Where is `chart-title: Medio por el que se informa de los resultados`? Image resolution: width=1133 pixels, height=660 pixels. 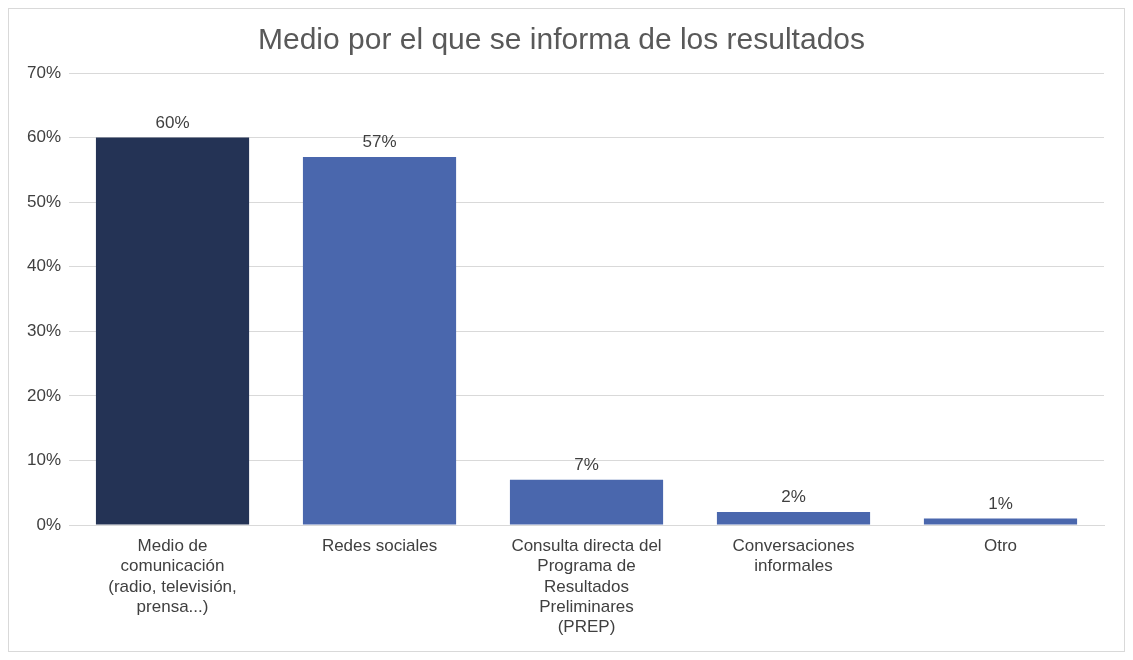
chart-title: Medio por el que se informa de los resultados is located at coordinates (561, 39).